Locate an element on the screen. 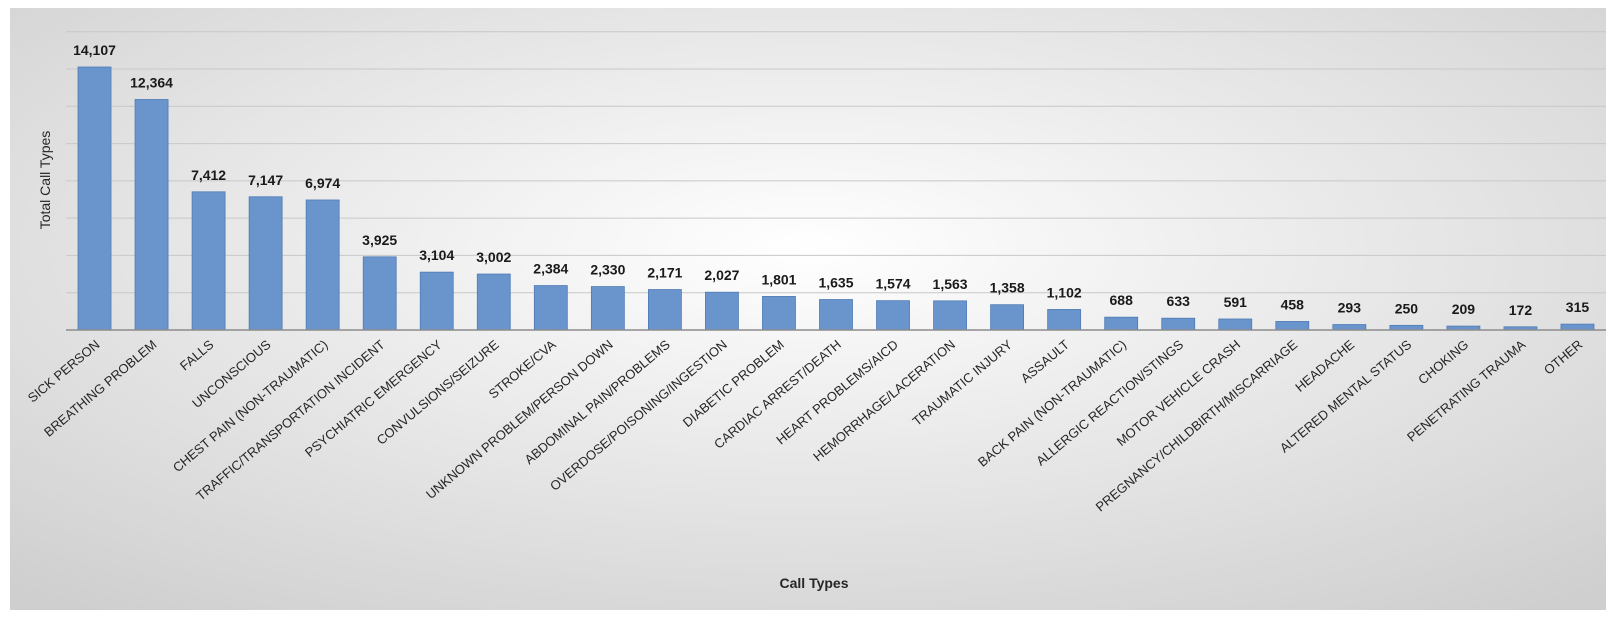  data-label: 2,171 is located at coordinates (664, 273).